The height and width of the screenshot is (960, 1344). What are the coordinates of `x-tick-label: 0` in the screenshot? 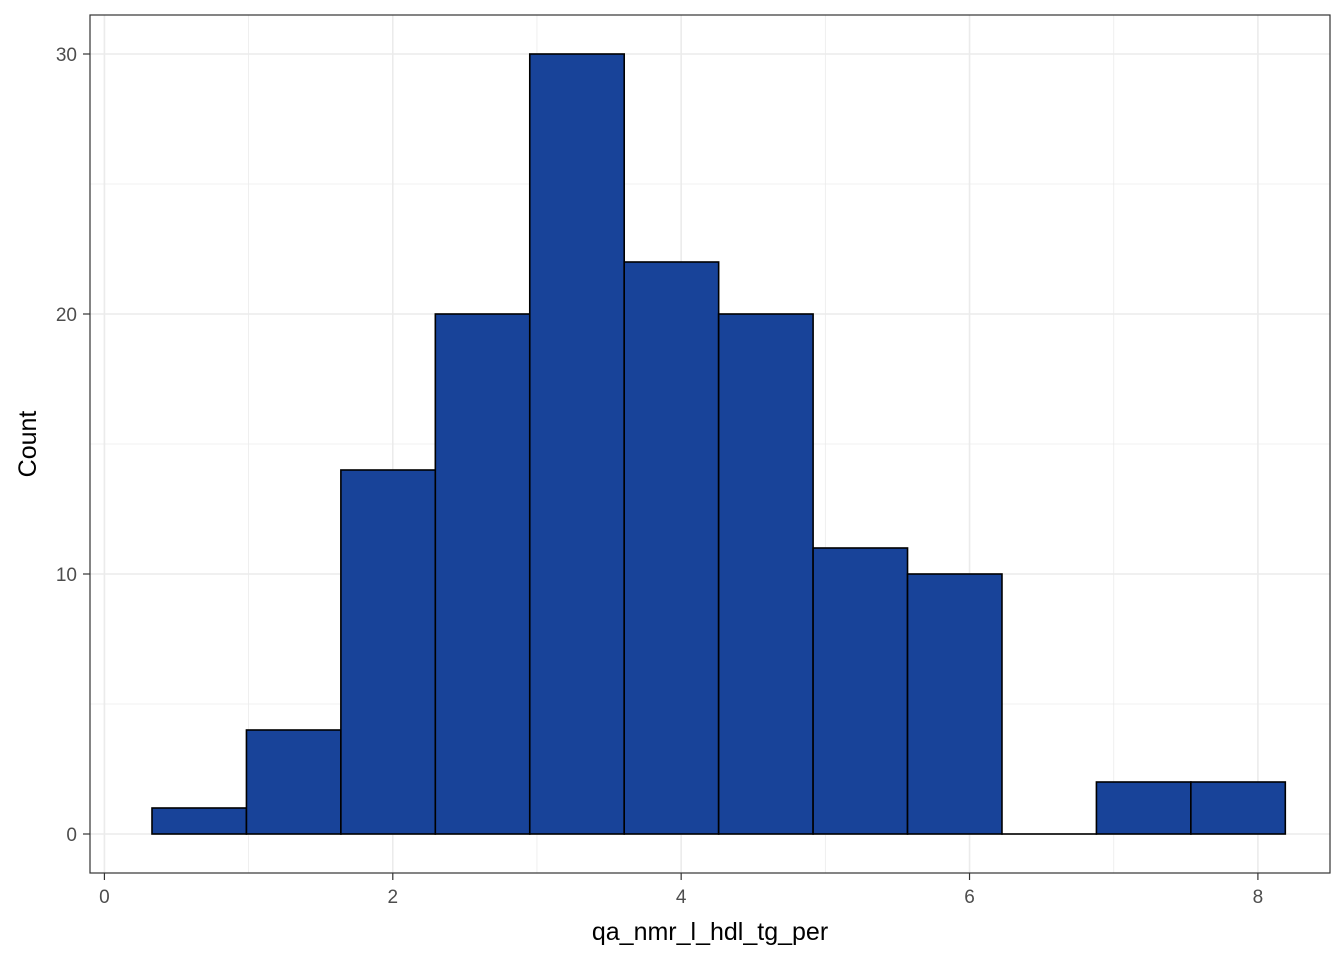 It's located at (104, 897).